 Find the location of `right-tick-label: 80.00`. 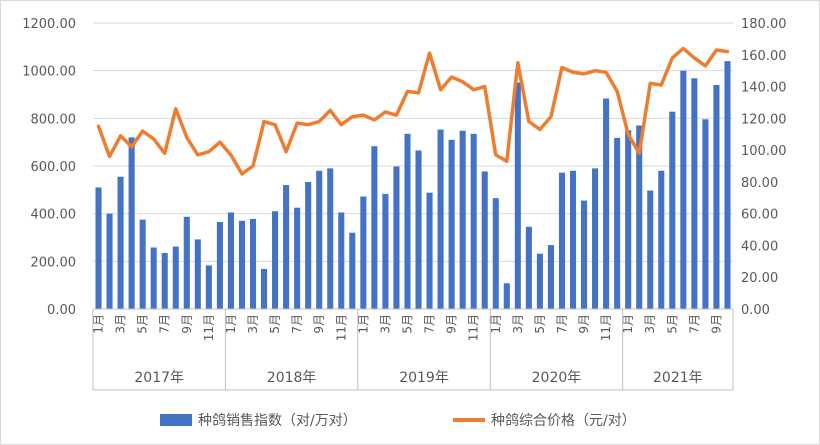

right-tick-label: 80.00 is located at coordinates (759, 183).